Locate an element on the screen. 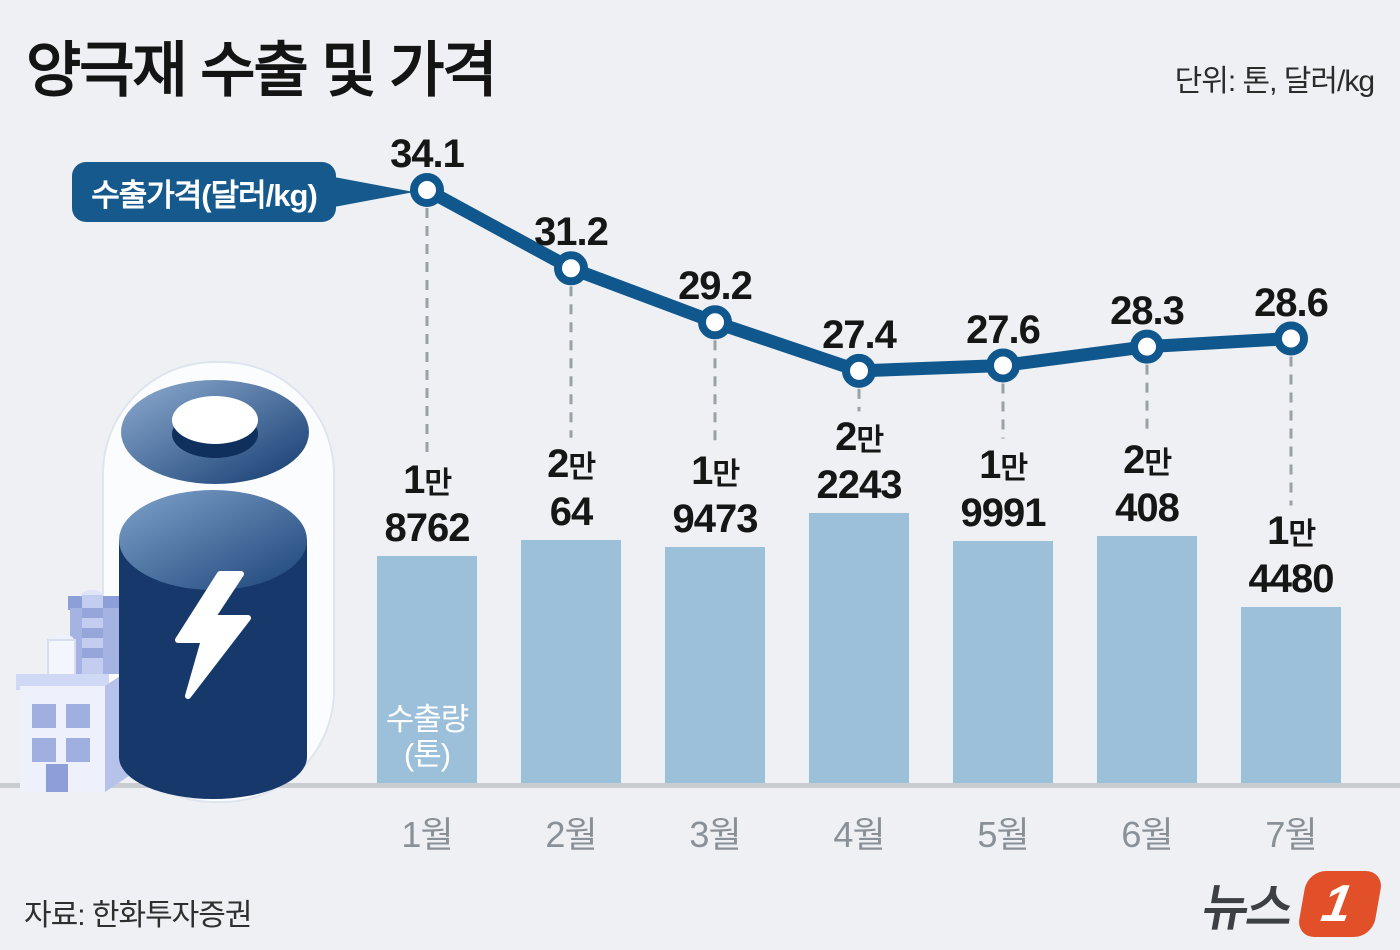  volume-bar-4월 is located at coordinates (859, 648).